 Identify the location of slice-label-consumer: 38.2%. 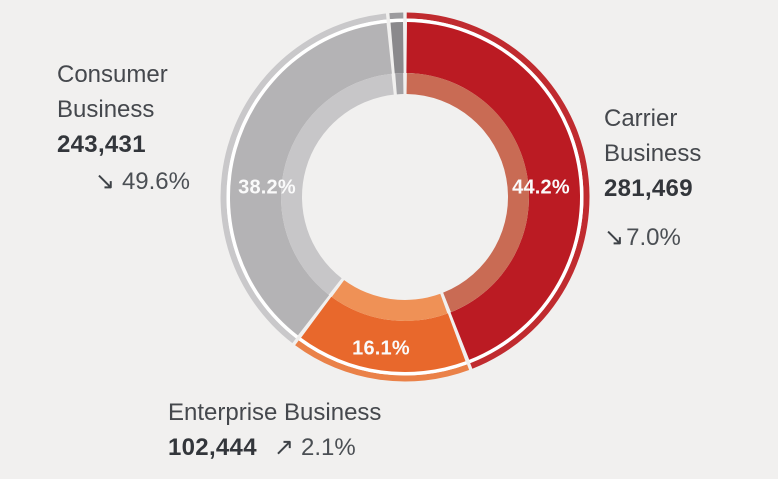
(267, 187).